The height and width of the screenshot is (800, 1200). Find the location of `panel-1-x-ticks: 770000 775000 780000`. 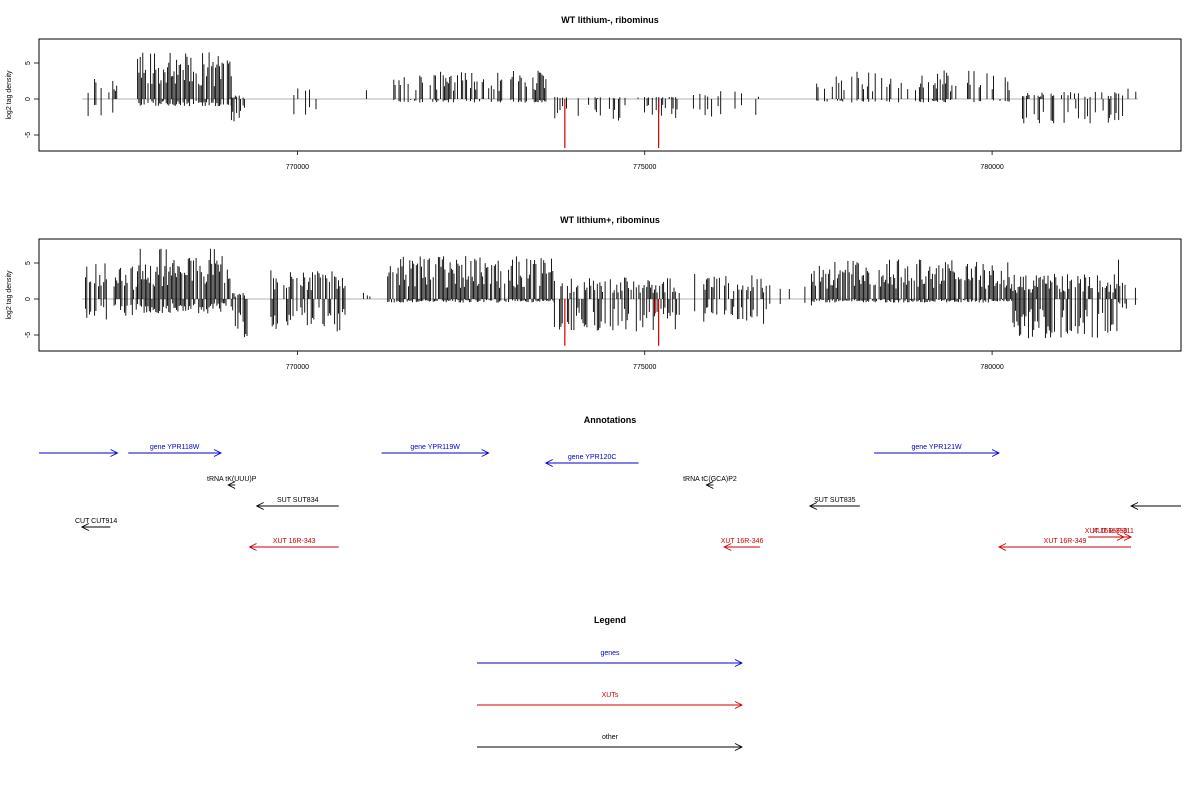

panel-1-x-ticks: 770000 775000 780000 is located at coordinates (645, 161).